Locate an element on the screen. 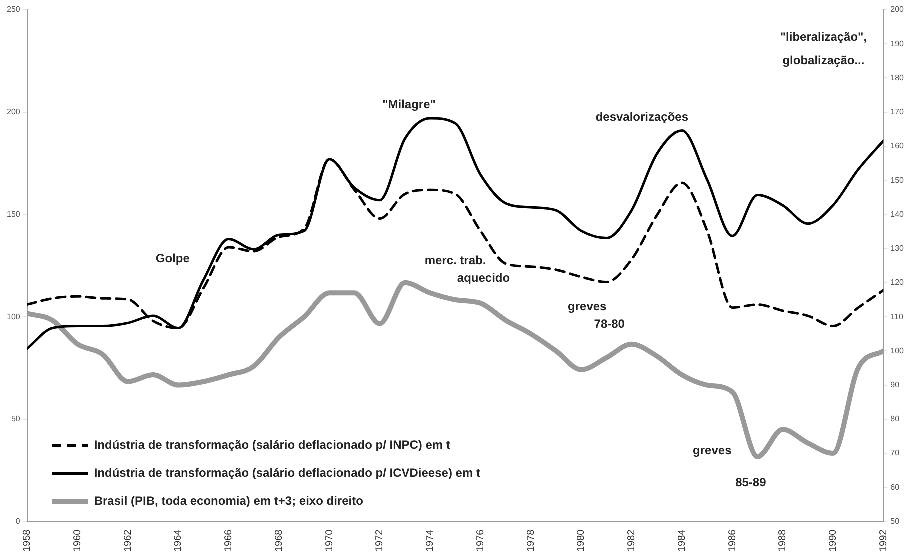  text: greves 85-89 is located at coordinates (729, 466).